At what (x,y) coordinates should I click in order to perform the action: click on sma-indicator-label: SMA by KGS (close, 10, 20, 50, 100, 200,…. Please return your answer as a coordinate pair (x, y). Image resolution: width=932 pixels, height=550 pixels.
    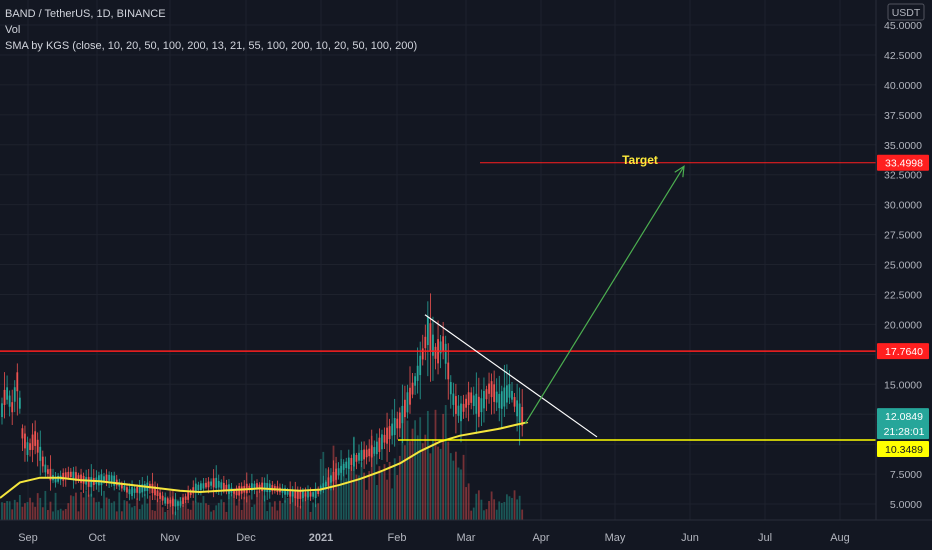
    Looking at the image, I should click on (211, 46).